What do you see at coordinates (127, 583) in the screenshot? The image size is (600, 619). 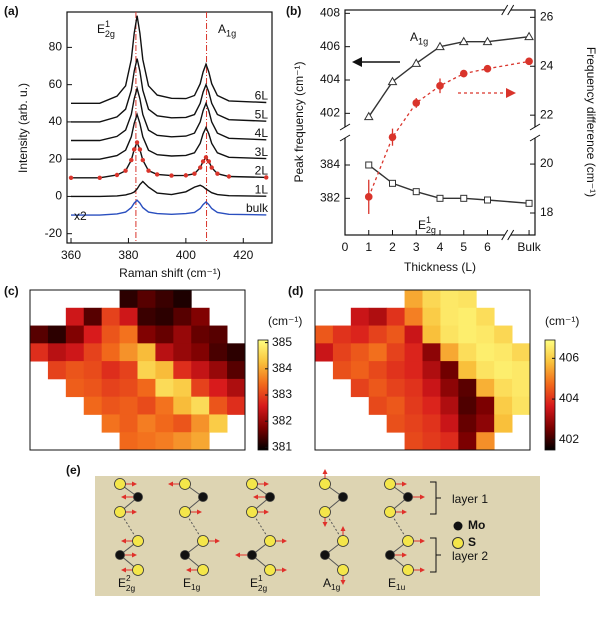 I see `mode-label: E2 2g` at bounding box center [127, 583].